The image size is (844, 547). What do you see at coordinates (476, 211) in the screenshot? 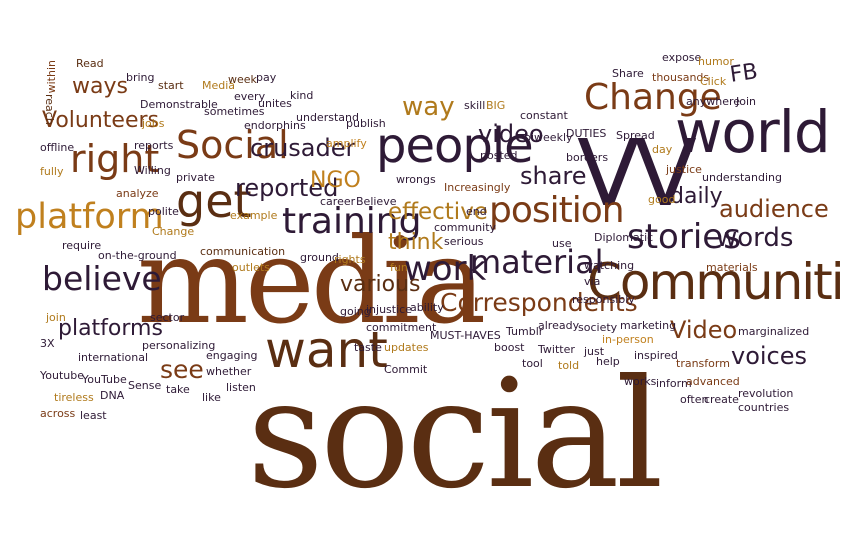
I see `word-end: end` at bounding box center [476, 211].